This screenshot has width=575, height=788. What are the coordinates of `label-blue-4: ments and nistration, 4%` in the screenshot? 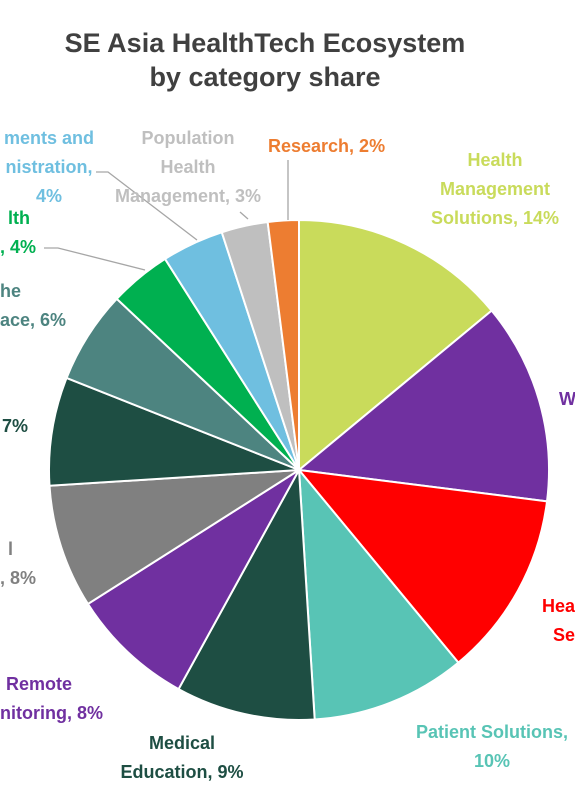 It's located at (49, 167).